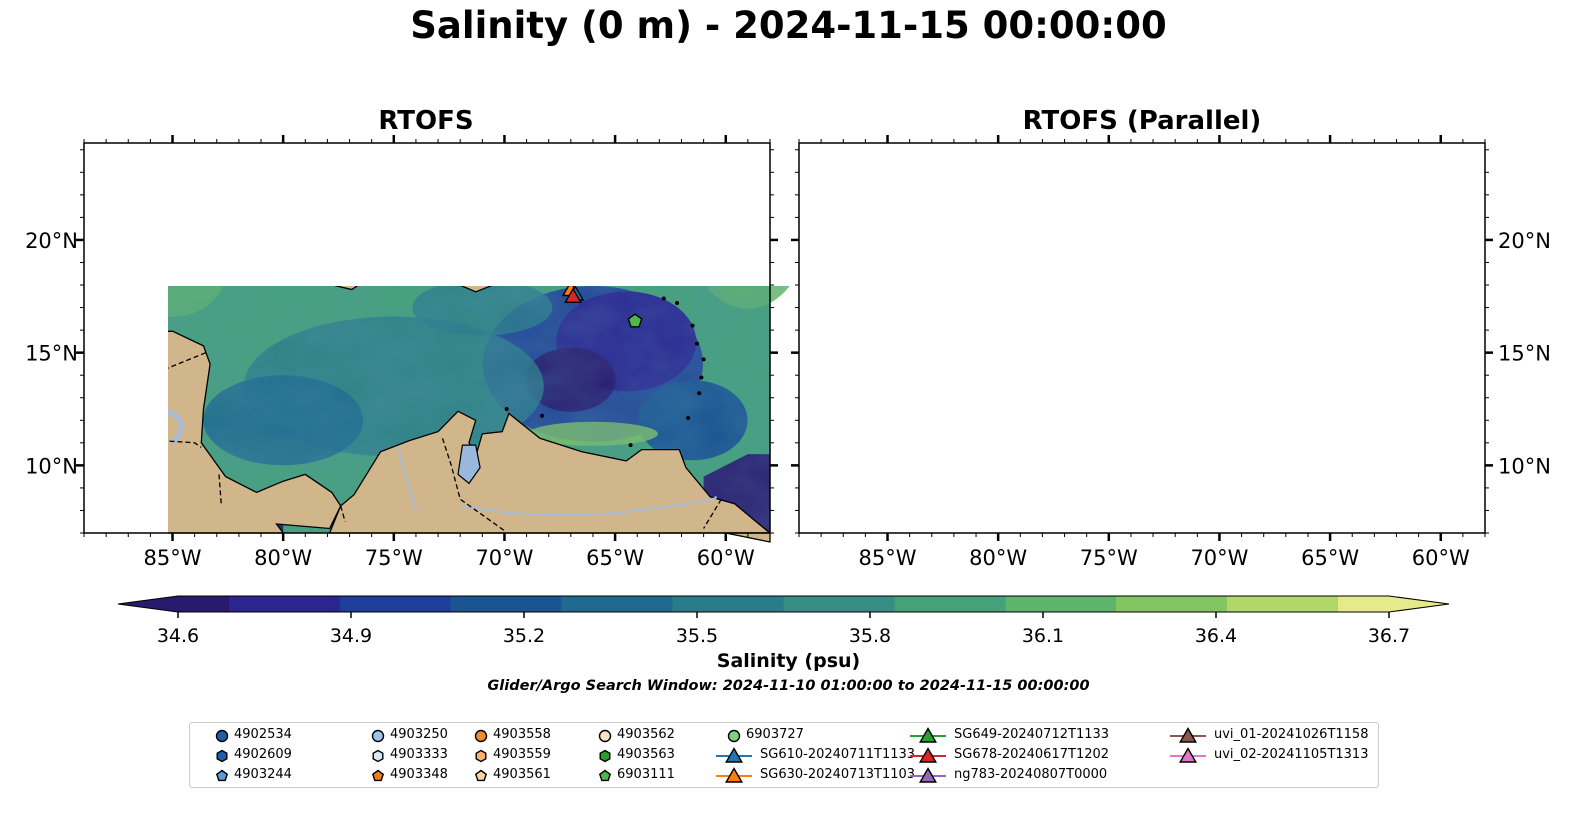  I want to click on lon-tick-label-right-3: 70°W, so click(1219, 558).